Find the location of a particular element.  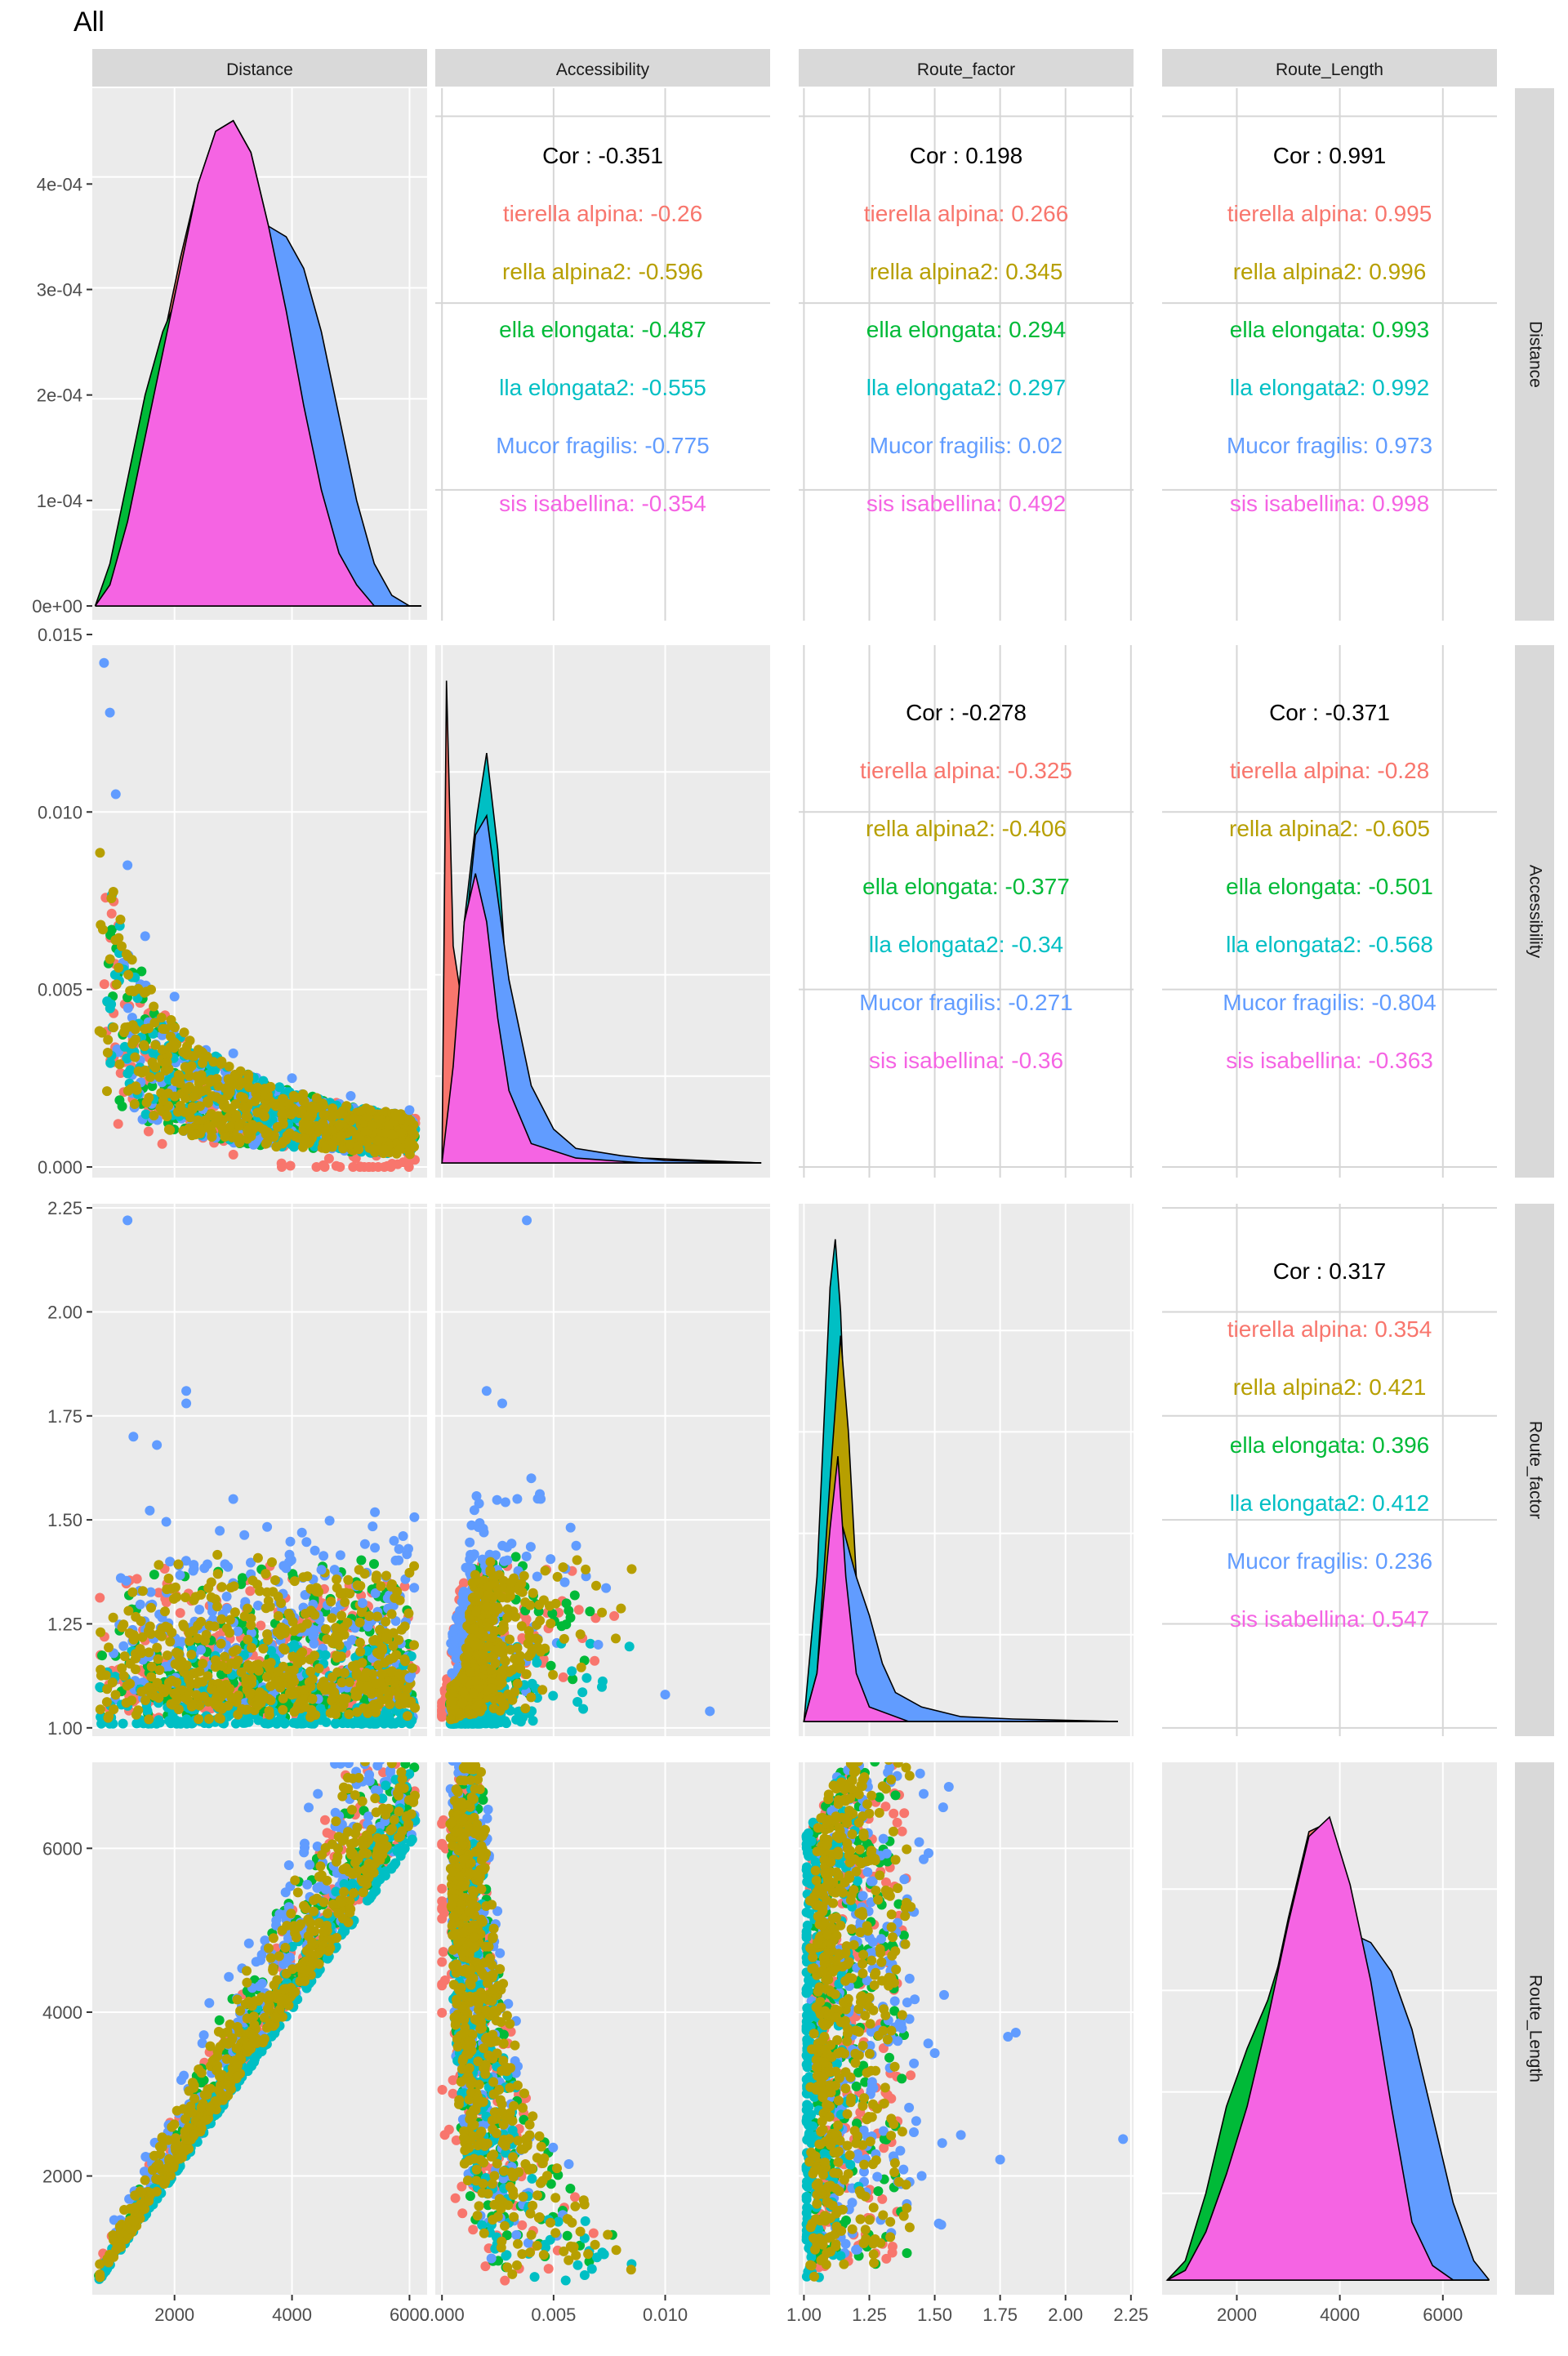

column-strip-label: Distance is located at coordinates (259, 70).